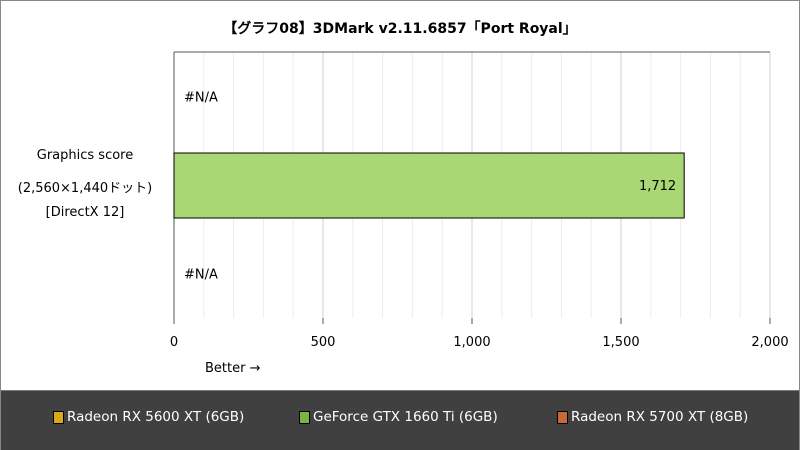 This screenshot has width=800, height=450. What do you see at coordinates (660, 417) in the screenshot?
I see `legend-label: Radeon RX 5700 XT (8GB)` at bounding box center [660, 417].